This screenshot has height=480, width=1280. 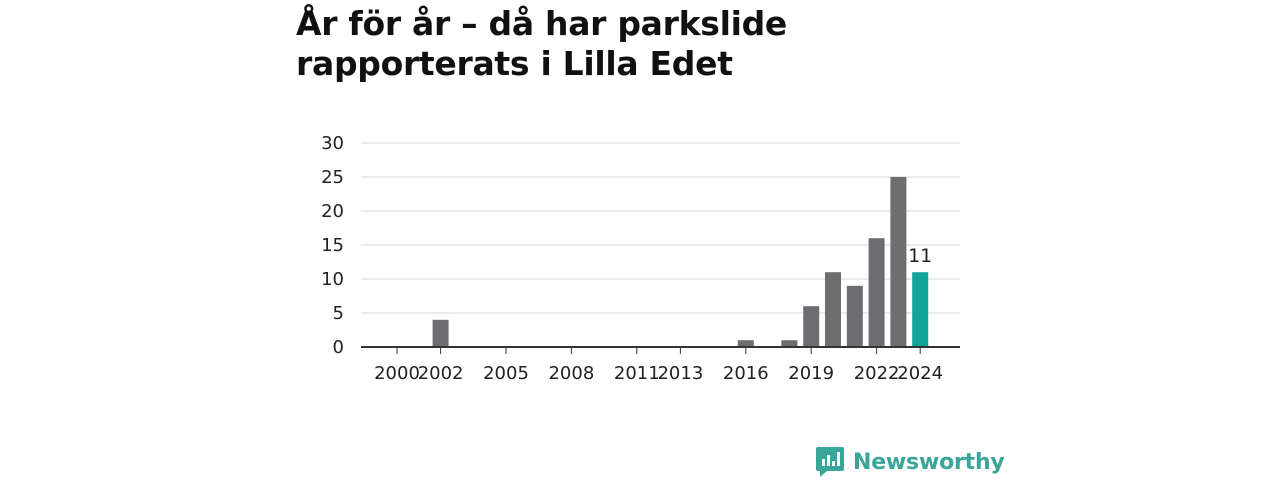 I want to click on data-label: 11, so click(x=920, y=256).